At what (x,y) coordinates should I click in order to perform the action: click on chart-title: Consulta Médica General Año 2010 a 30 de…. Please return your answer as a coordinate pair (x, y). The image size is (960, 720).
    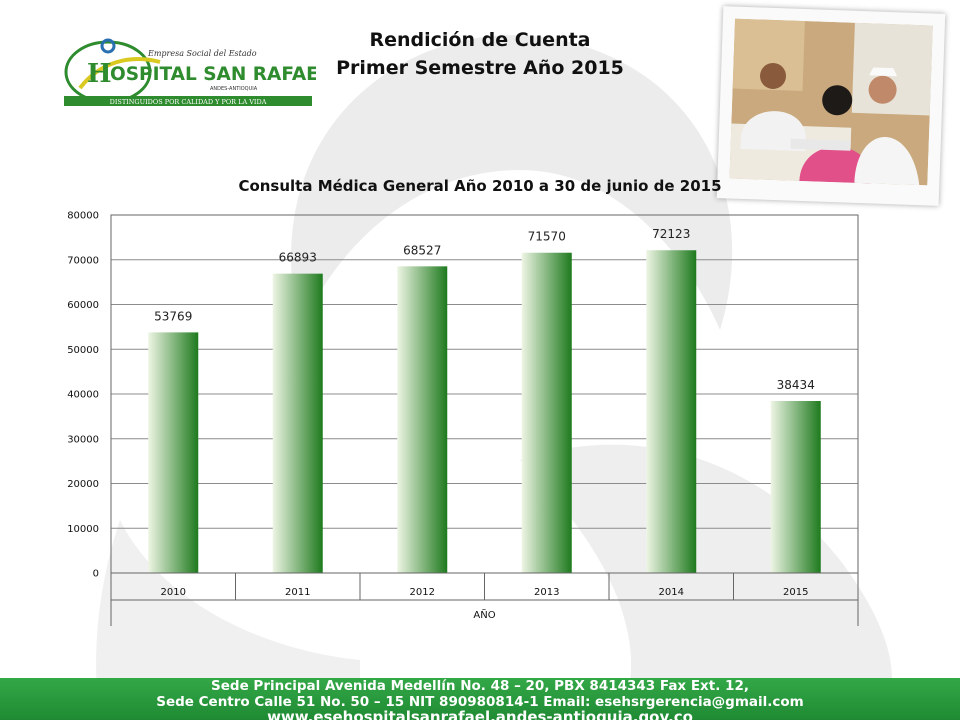
    Looking at the image, I should click on (480, 186).